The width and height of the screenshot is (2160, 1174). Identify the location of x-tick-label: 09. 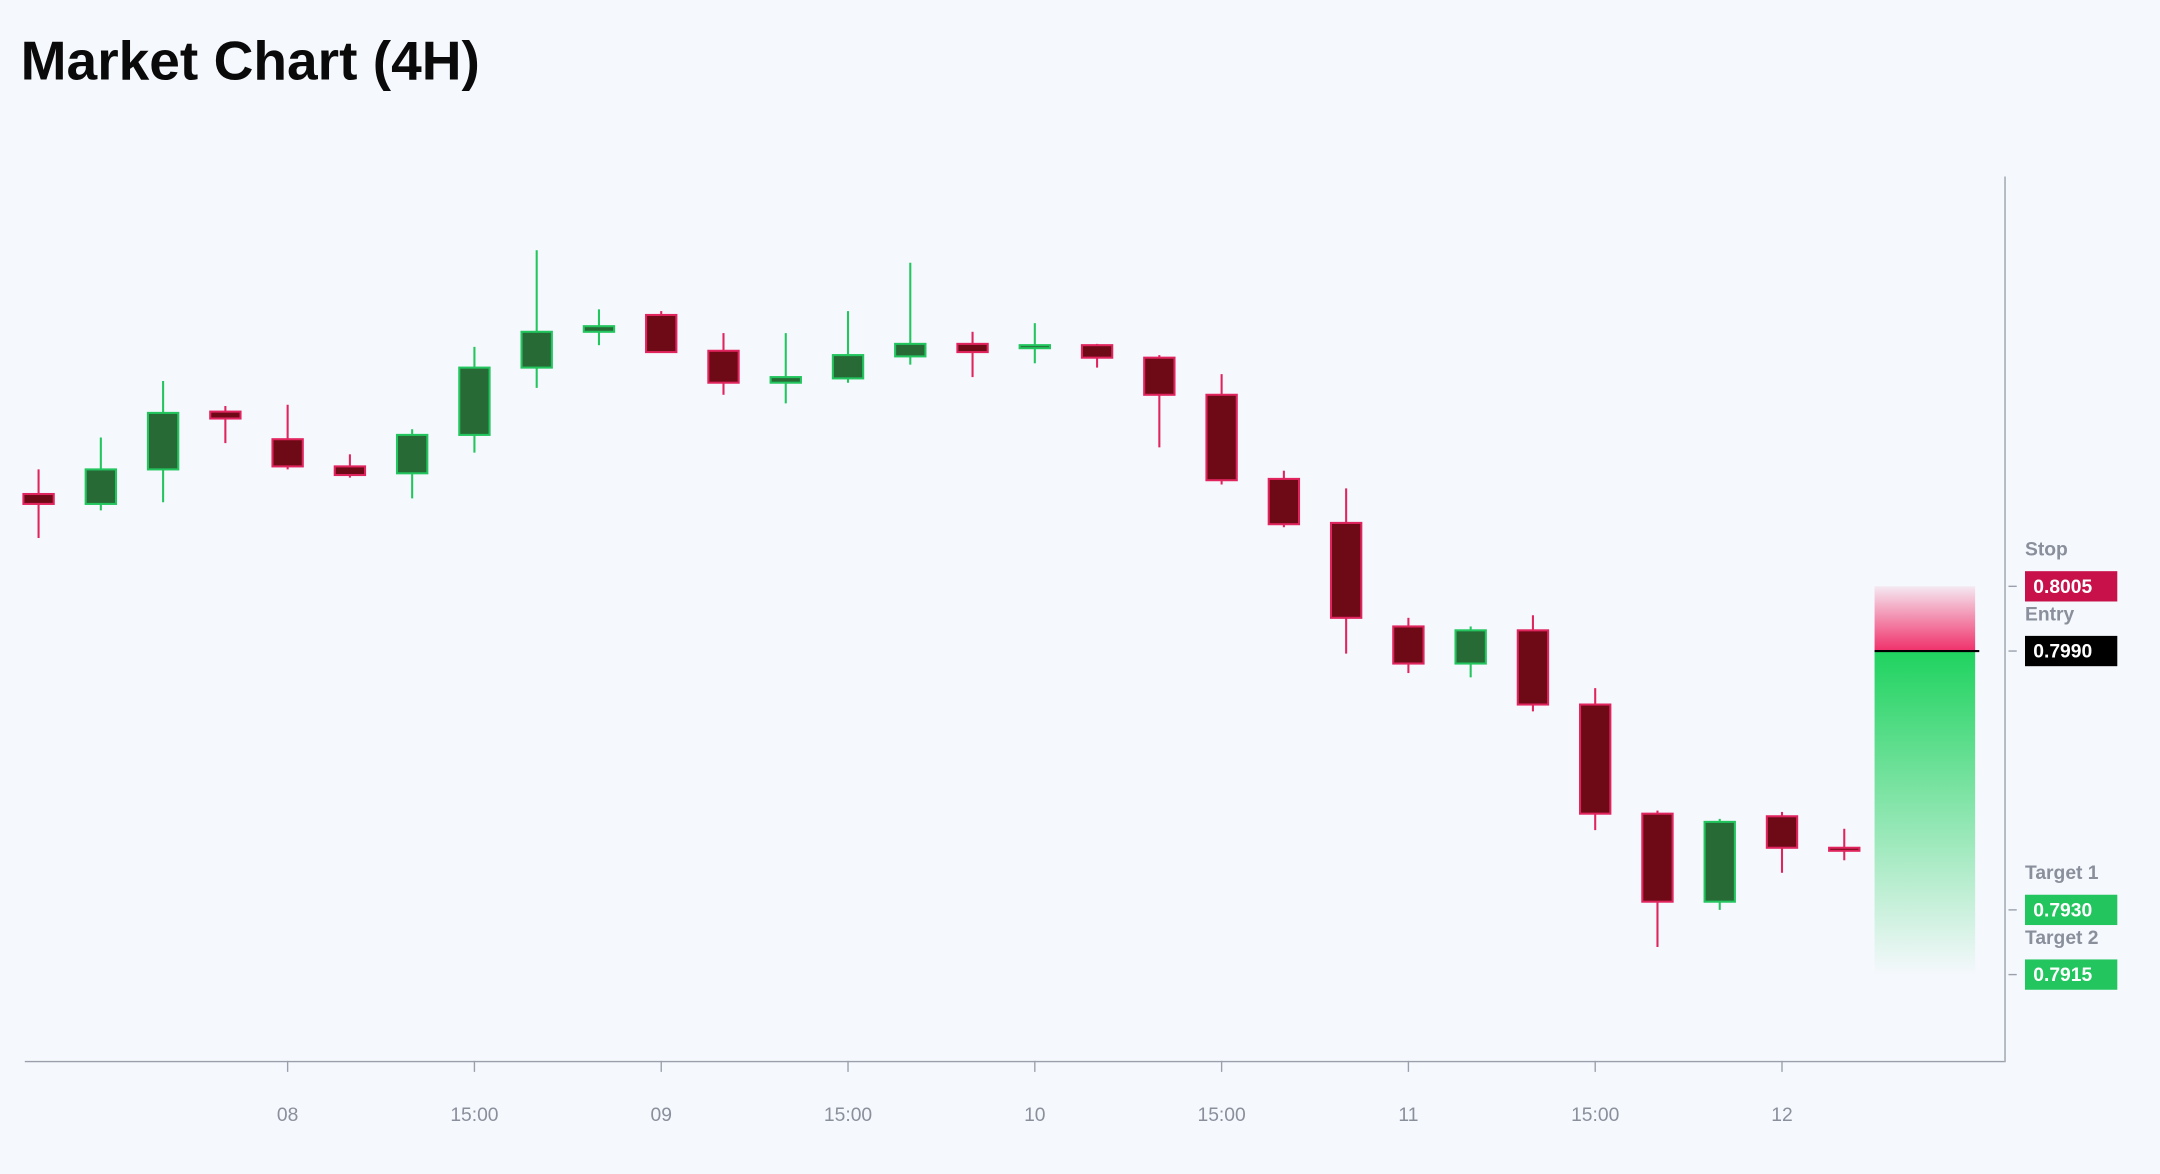
(661, 1115).